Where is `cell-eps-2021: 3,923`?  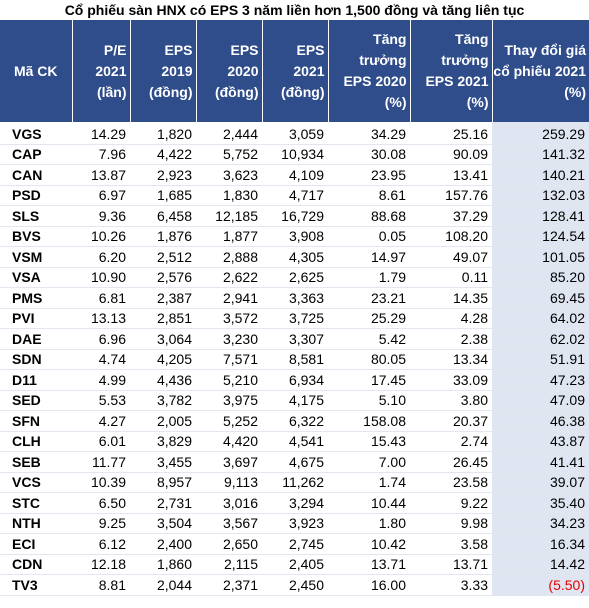
cell-eps-2021: 3,923 is located at coordinates (295, 523).